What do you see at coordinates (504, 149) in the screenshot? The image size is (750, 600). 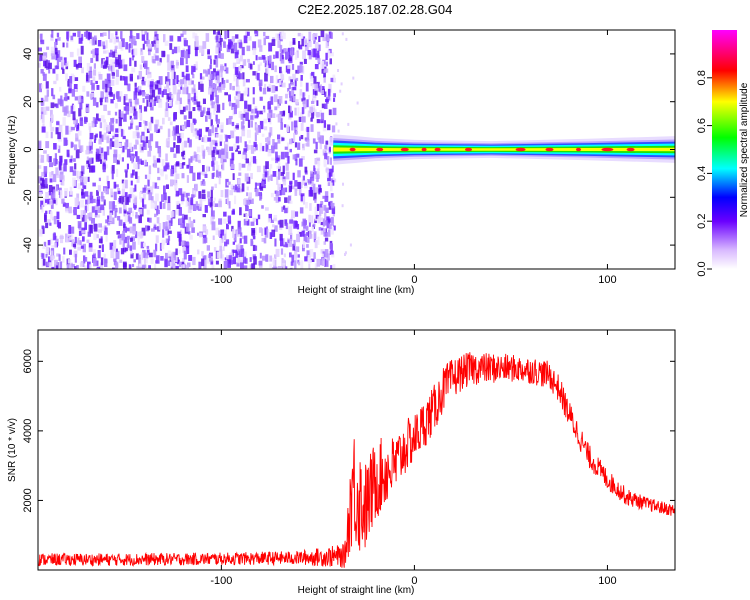 I see `signal-yellow-band` at bounding box center [504, 149].